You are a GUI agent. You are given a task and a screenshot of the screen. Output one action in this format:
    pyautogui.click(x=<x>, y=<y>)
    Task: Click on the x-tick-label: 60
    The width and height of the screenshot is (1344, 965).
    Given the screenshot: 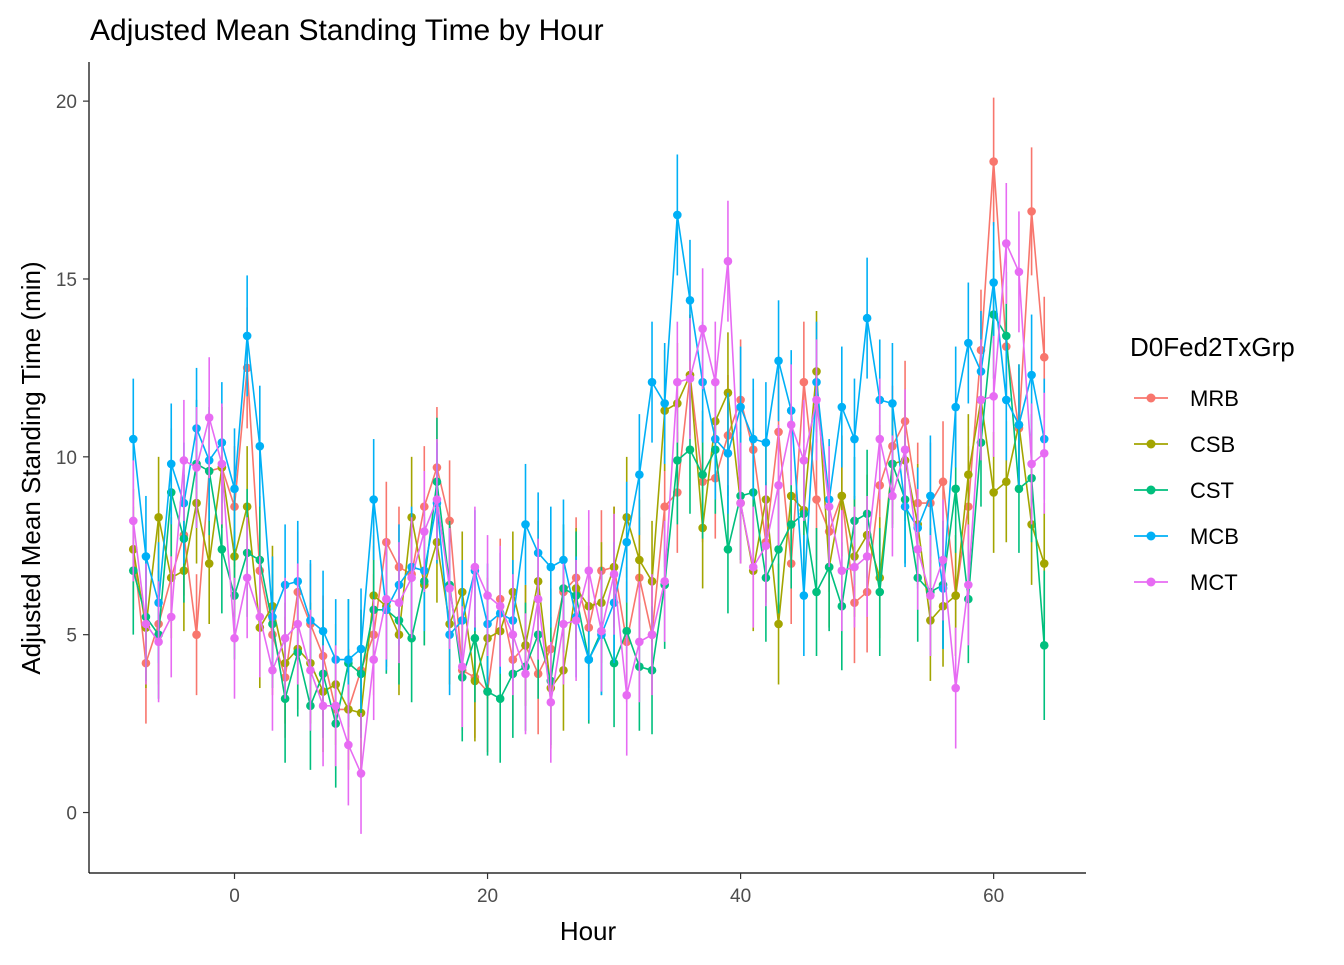 What is the action you would take?
    pyautogui.click(x=993, y=896)
    